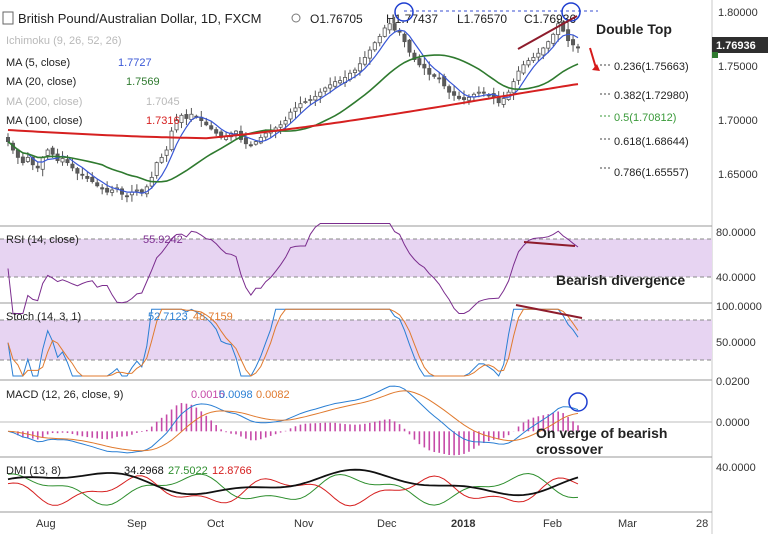  I want to click on double-top-circle-right, so click(571, 12).